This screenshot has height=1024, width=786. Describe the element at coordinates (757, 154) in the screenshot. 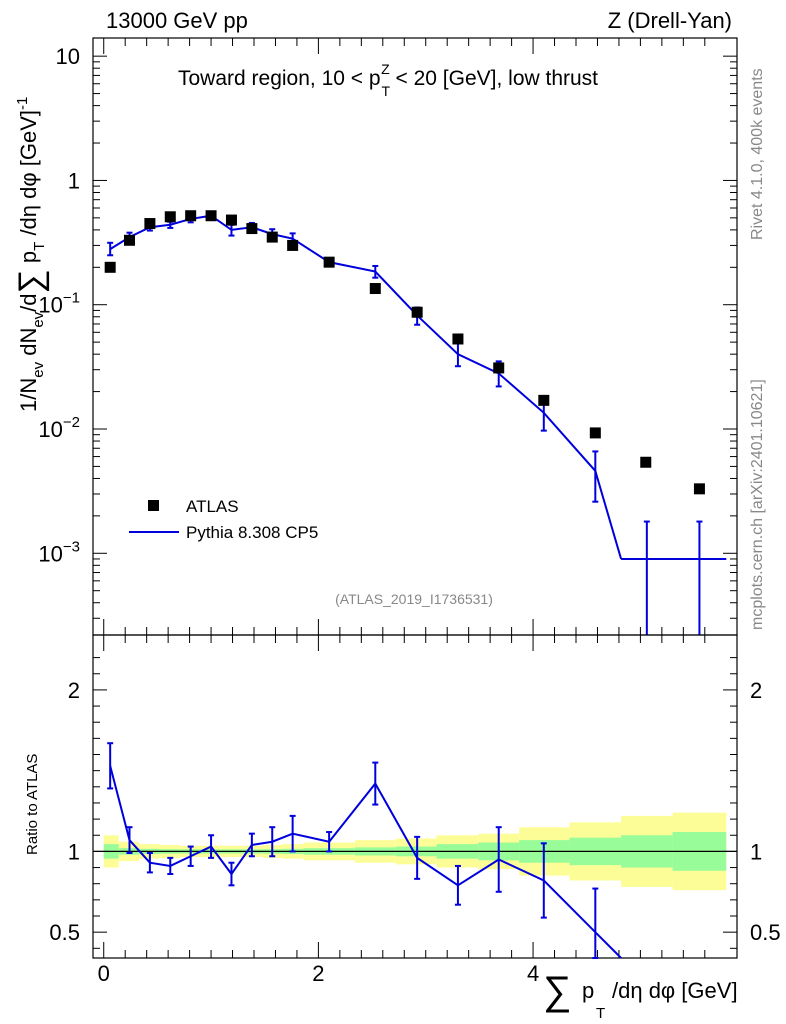

I see `rivet-label: Rivet 4.1.0, 400k events` at that location.